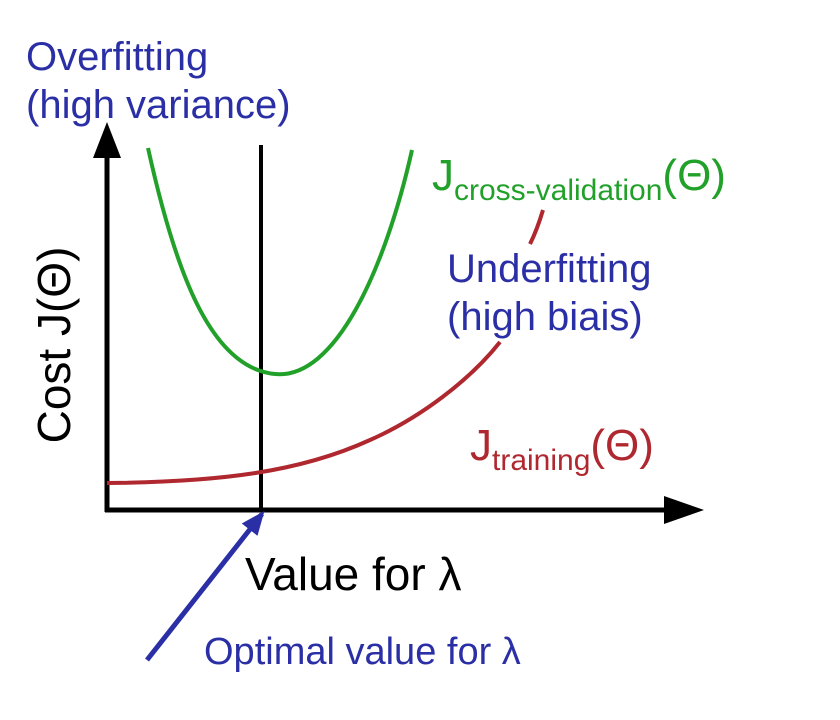  I want to click on cv-label-sub: cross-validation, so click(558, 190).